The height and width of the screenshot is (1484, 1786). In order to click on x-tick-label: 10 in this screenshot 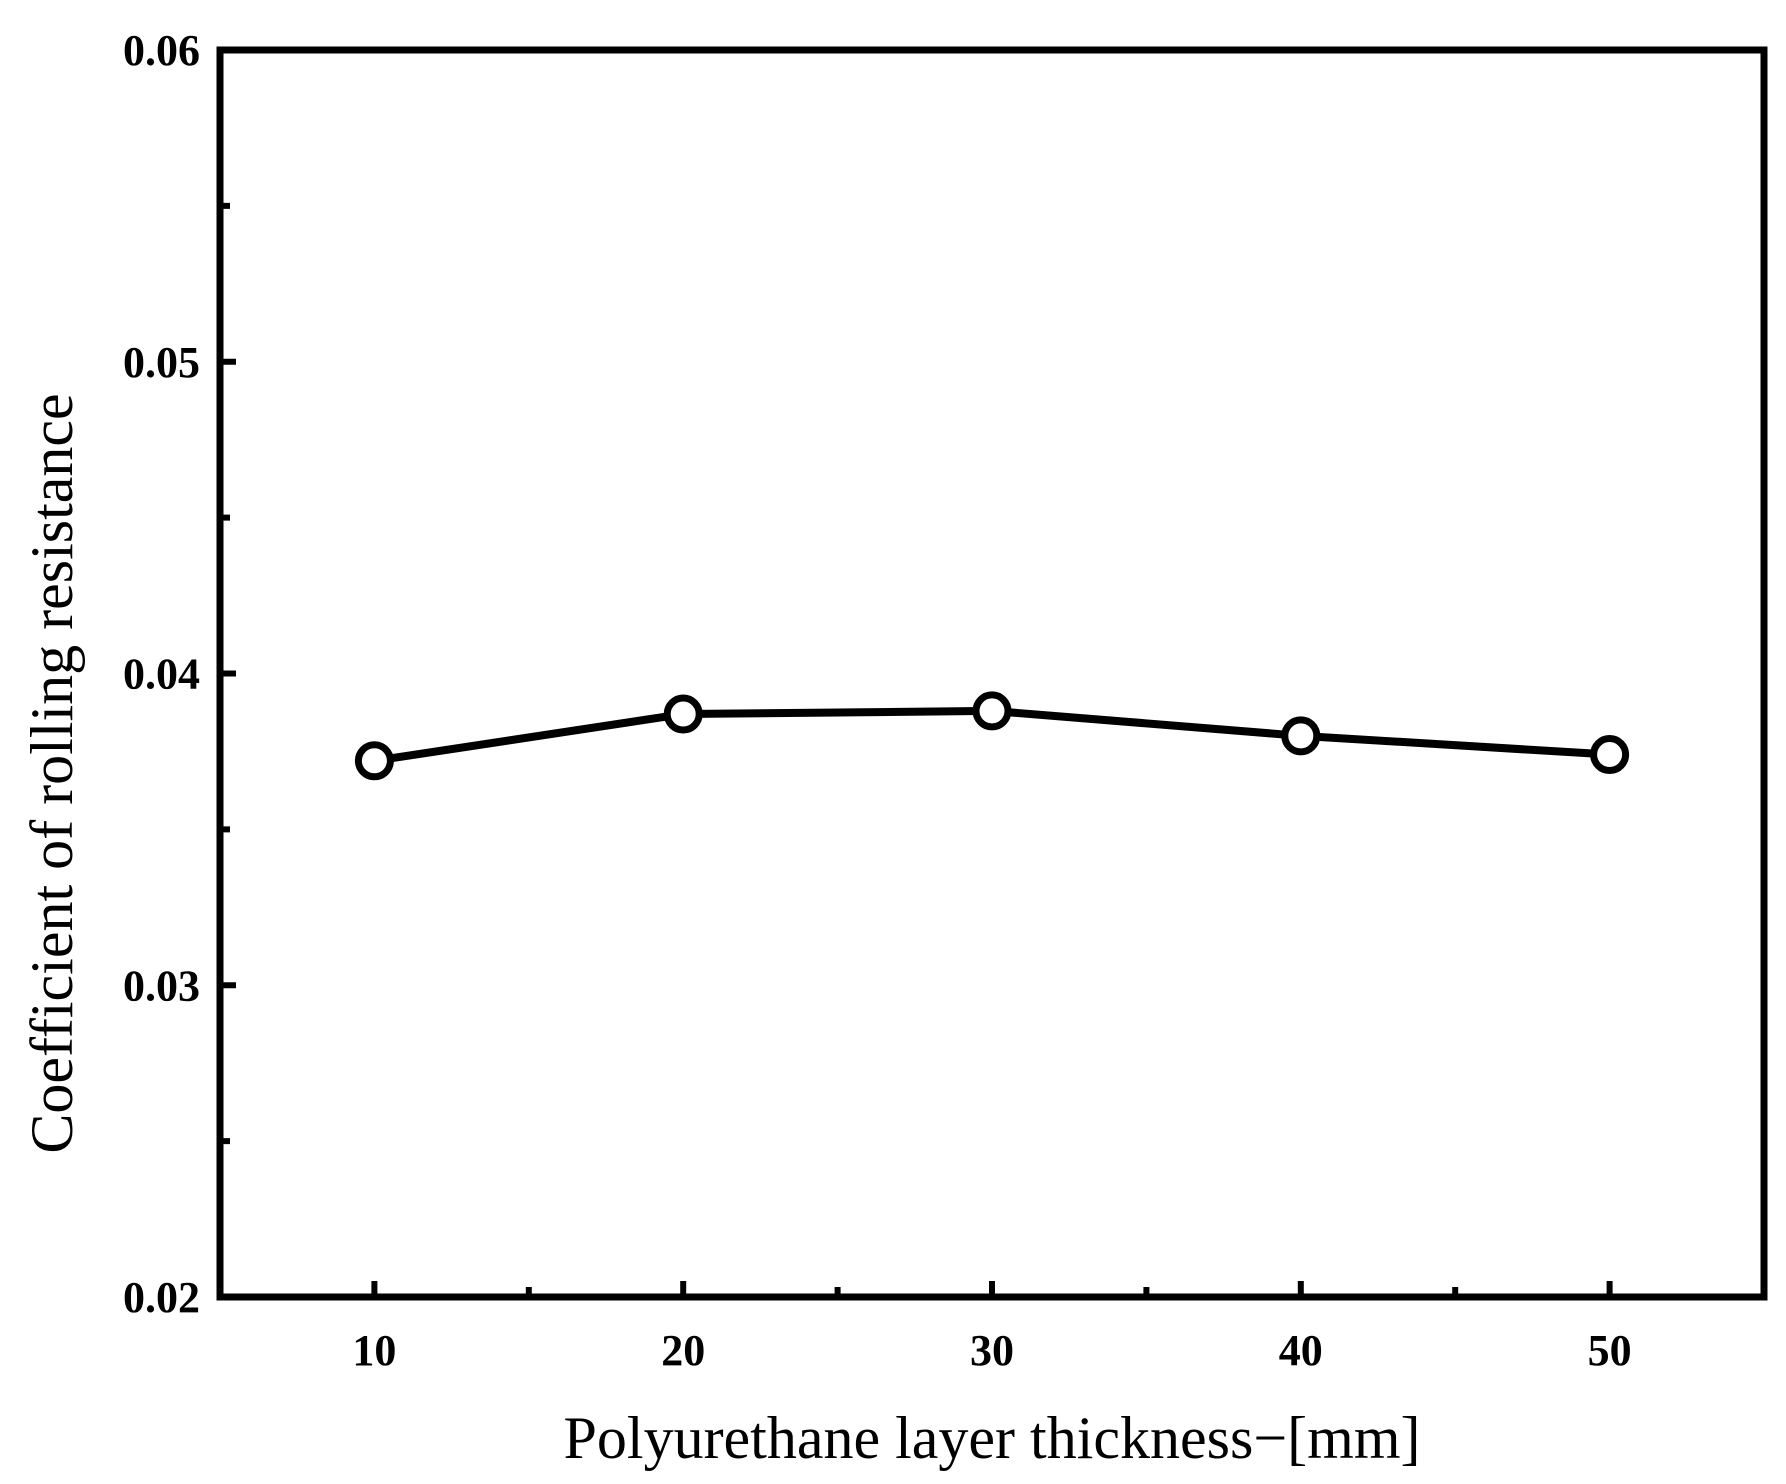, I will do `click(374, 1350)`.